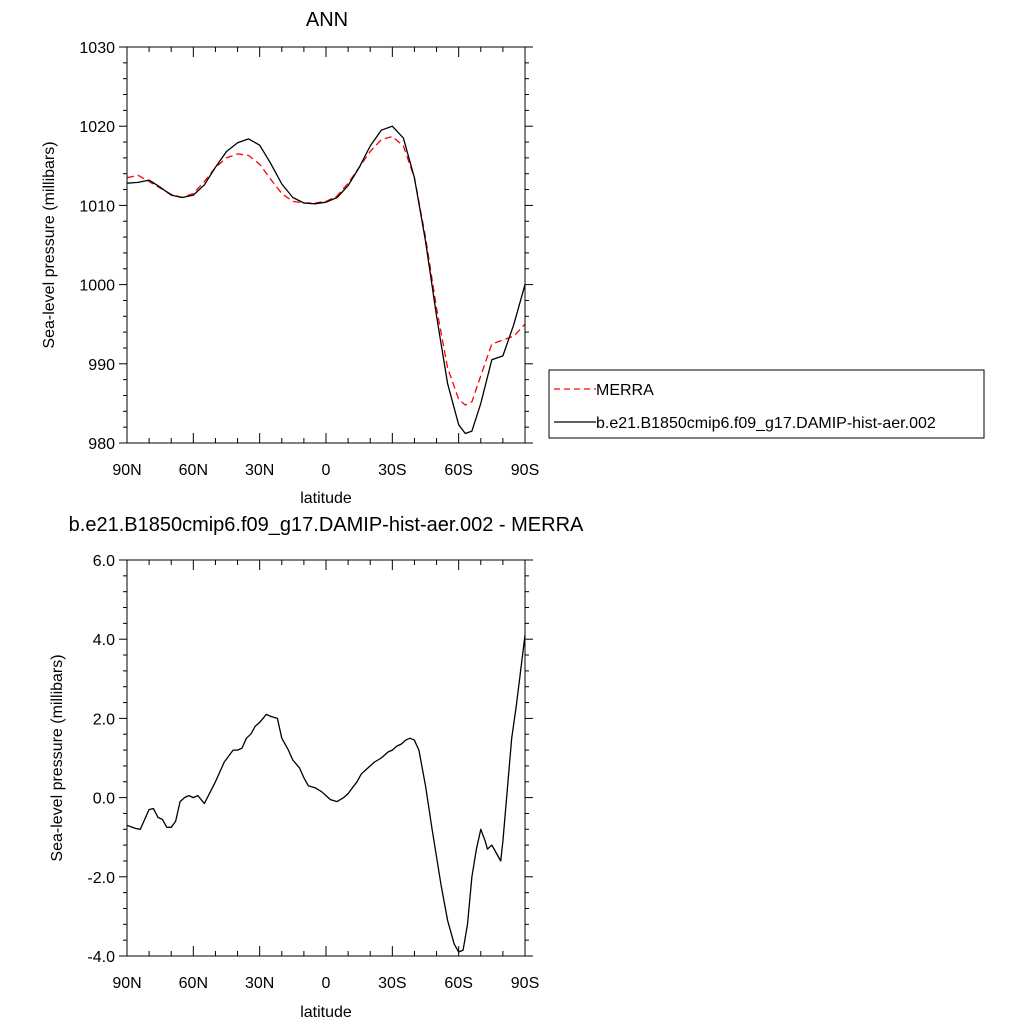  Describe the element at coordinates (97, 127) in the screenshot. I see `y-tick-label: 1020` at that location.